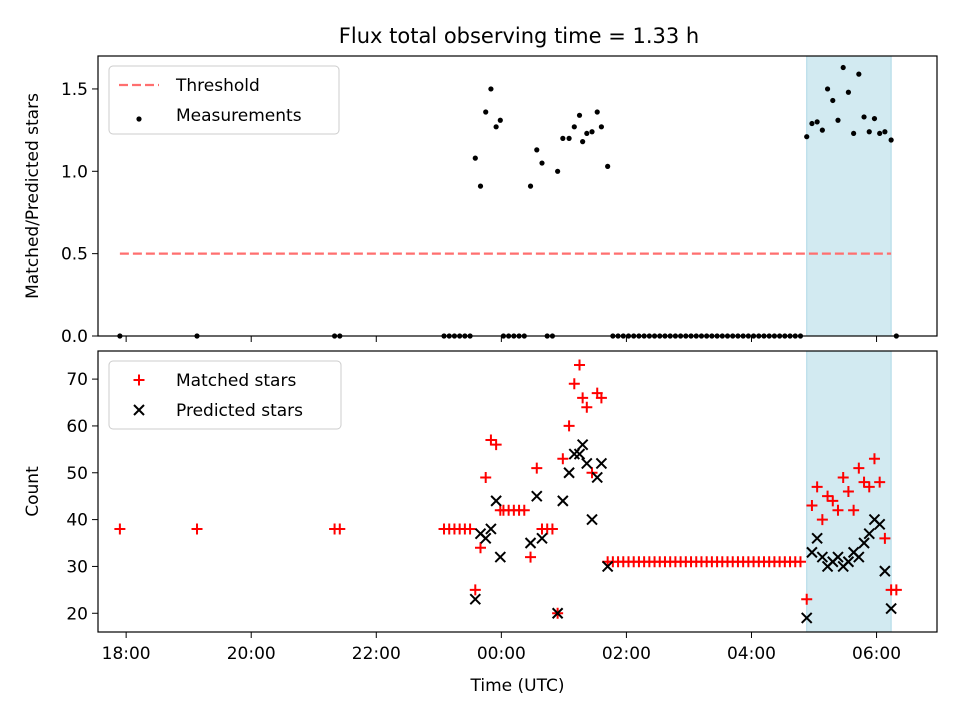 This screenshot has width=960, height=720. I want to click on series-predicted-stars, so click(683, 531).